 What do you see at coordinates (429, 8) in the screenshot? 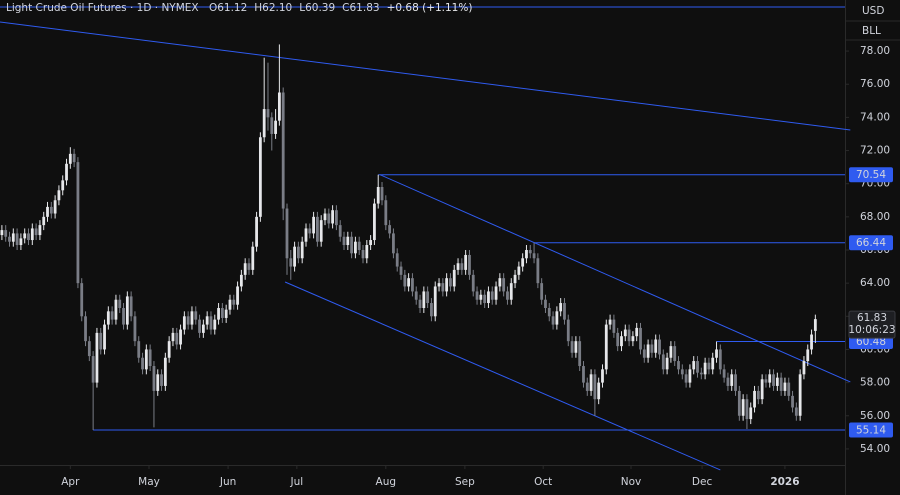
I see `ohlc-value: +0.68 (+1.11%)` at bounding box center [429, 8].